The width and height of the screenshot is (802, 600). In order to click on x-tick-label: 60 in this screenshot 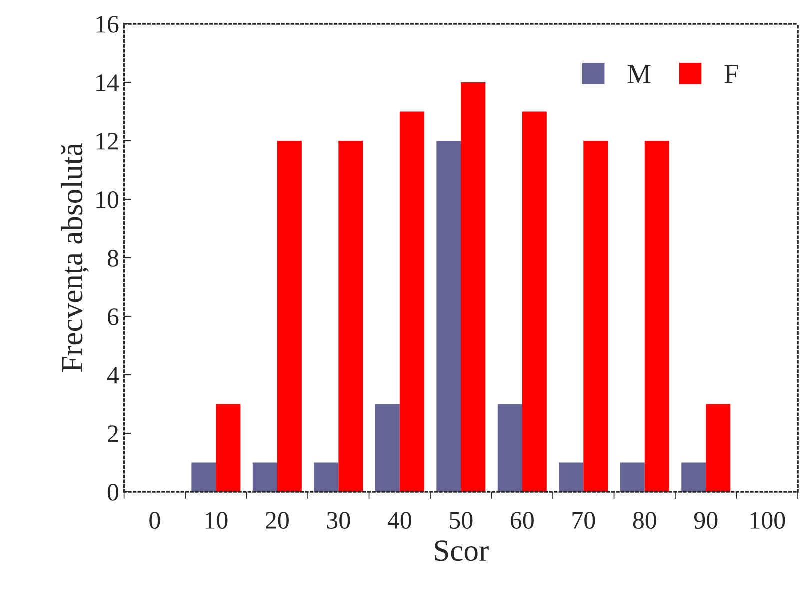, I will do `click(522, 521)`.